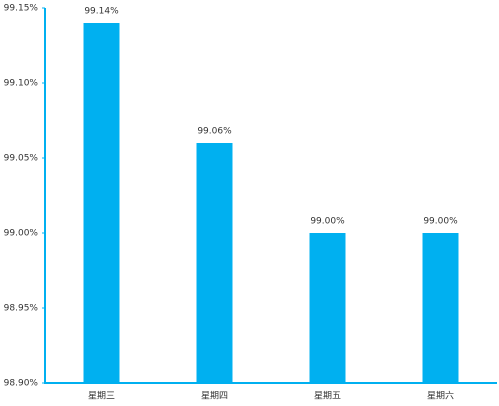 The image size is (499, 406). I want to click on value-label: 99.06%, so click(214, 132).